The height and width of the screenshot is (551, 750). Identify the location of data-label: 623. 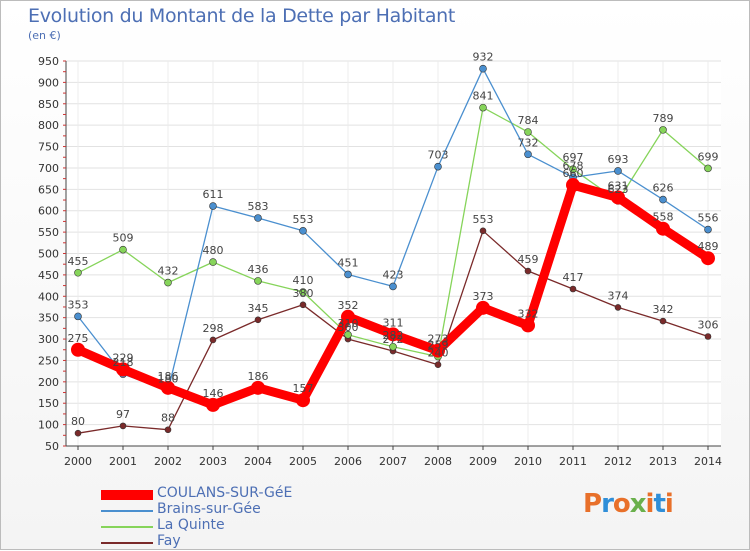
(618, 189).